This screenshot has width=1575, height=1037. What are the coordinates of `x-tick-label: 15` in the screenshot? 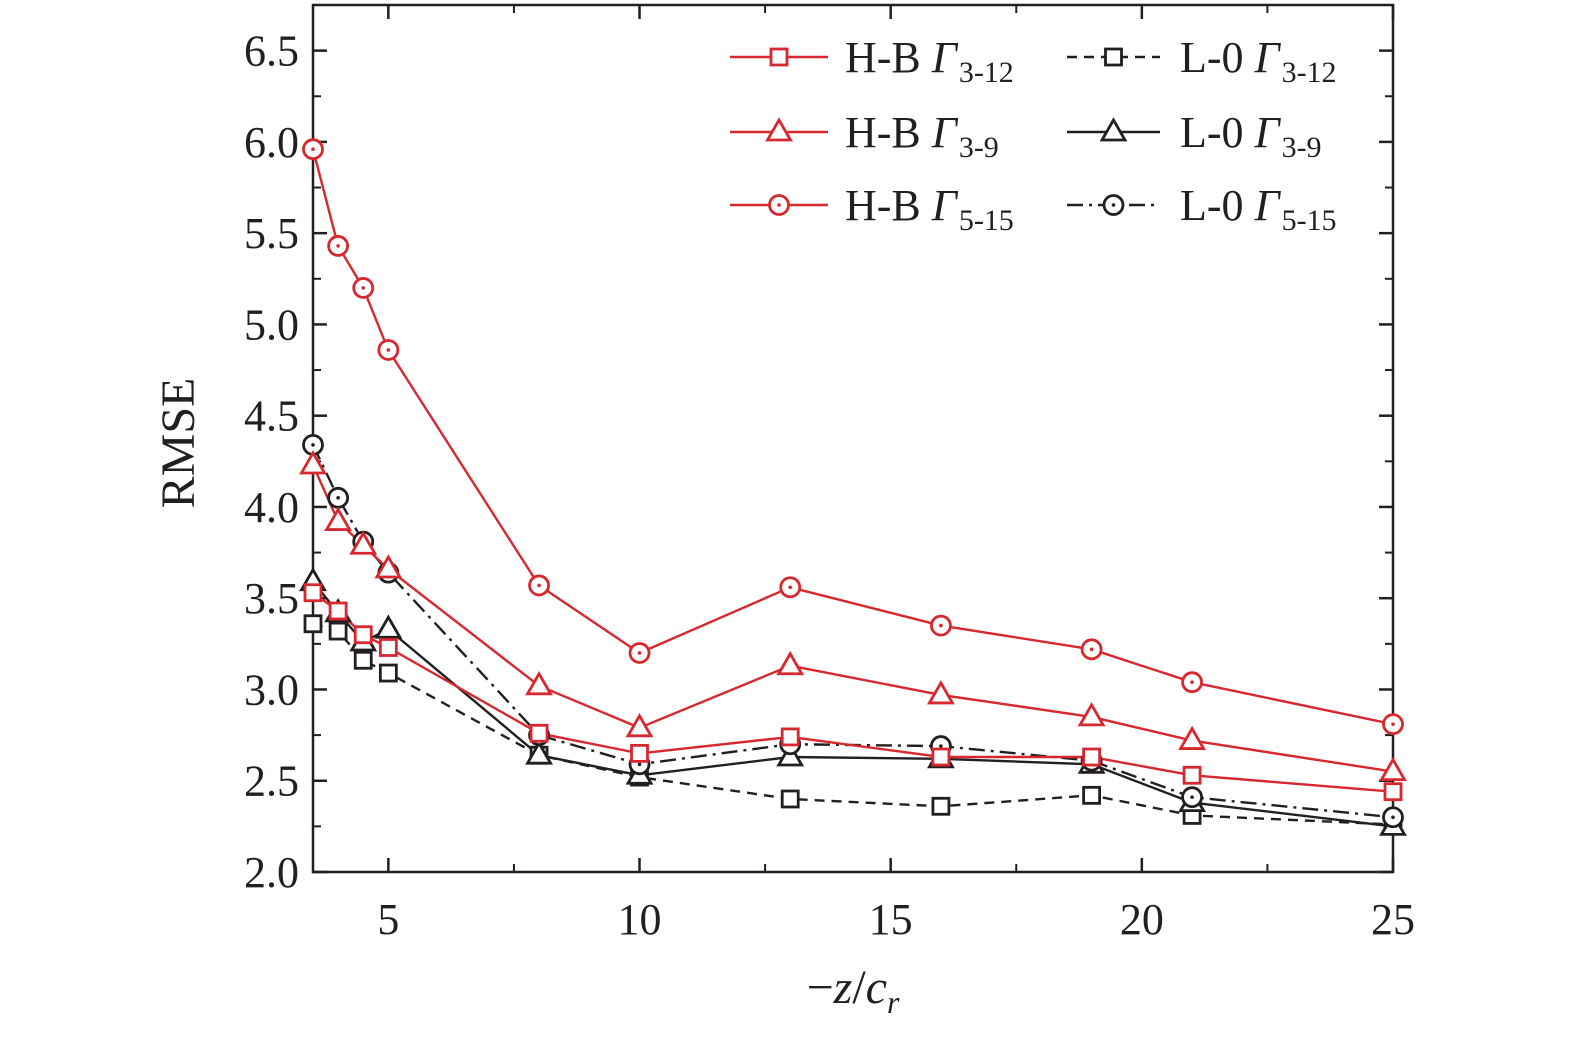 It's located at (891, 919).